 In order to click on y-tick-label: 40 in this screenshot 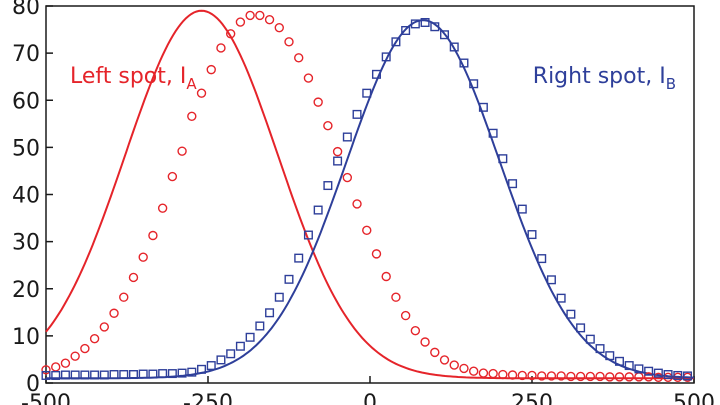, I will do `click(26, 196)`.